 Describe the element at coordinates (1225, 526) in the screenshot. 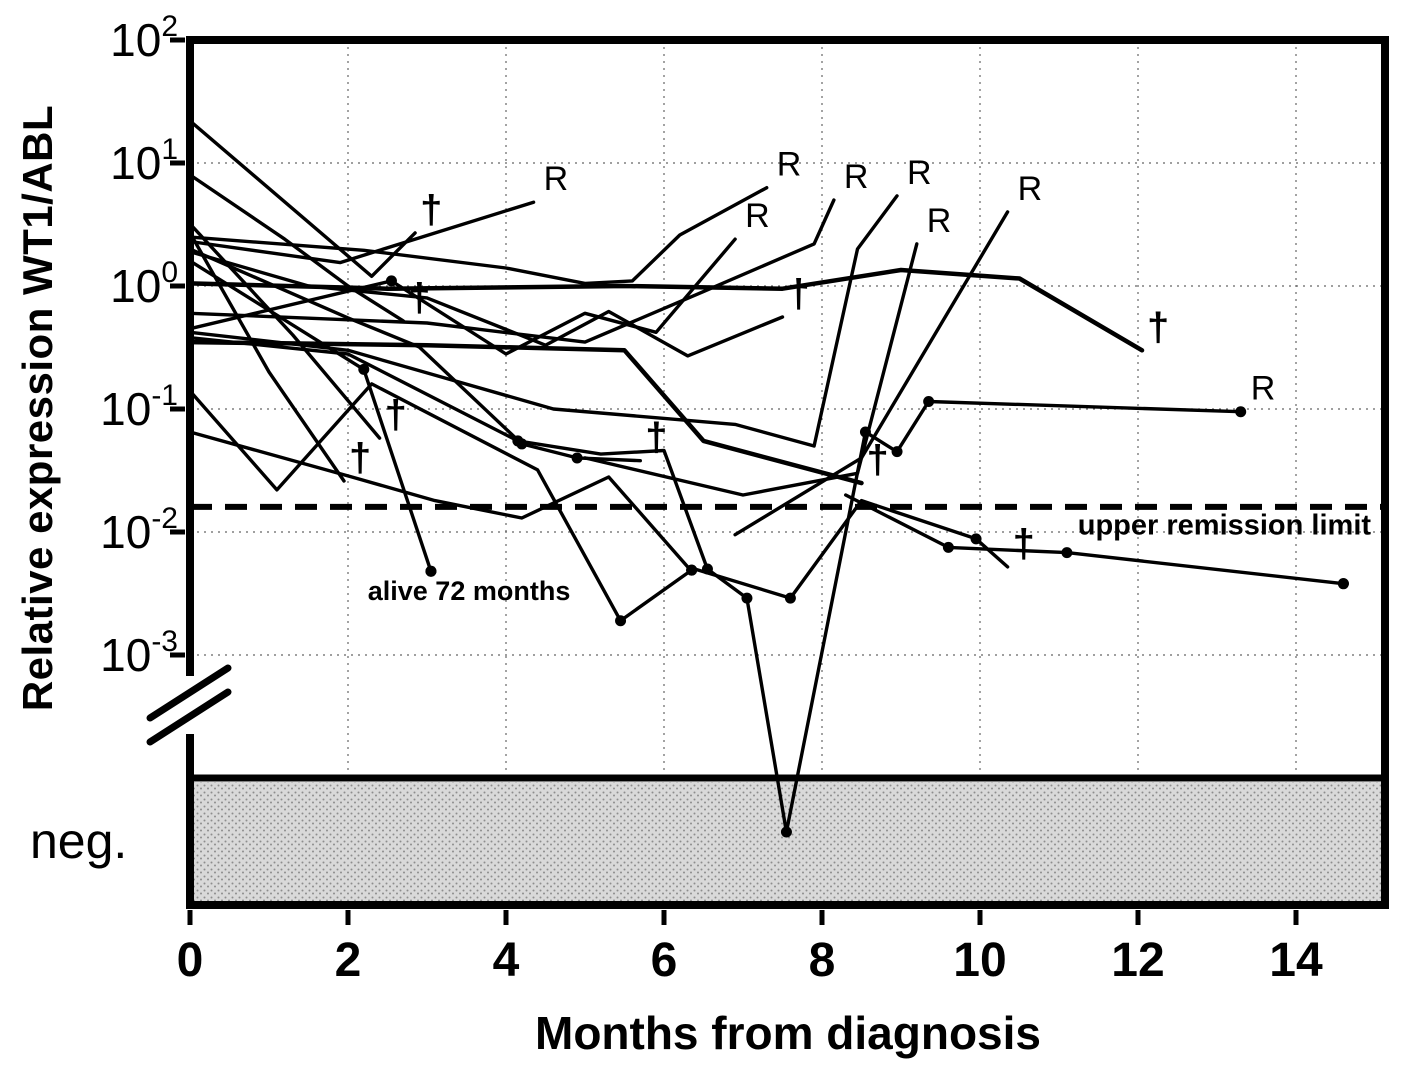

I see `annotation-upper-remission-limit: upper remission limit` at that location.